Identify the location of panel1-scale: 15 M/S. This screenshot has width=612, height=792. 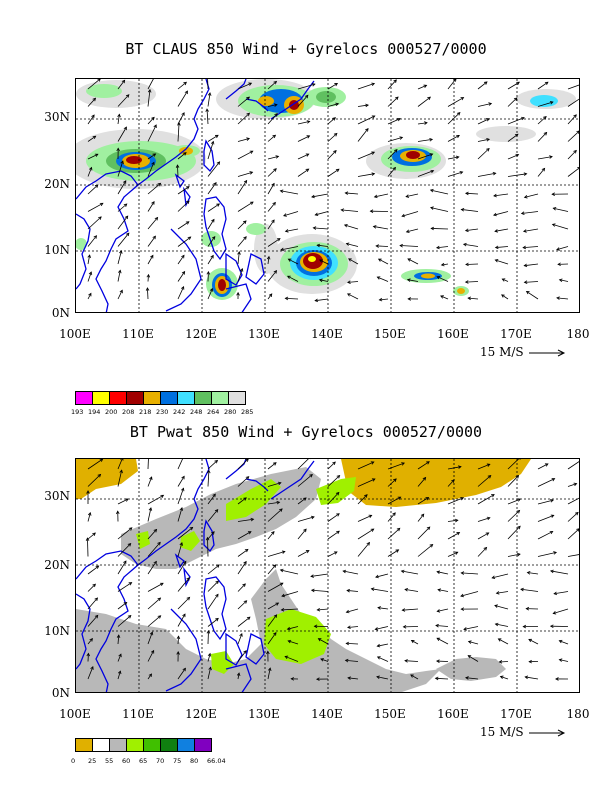
(523, 352).